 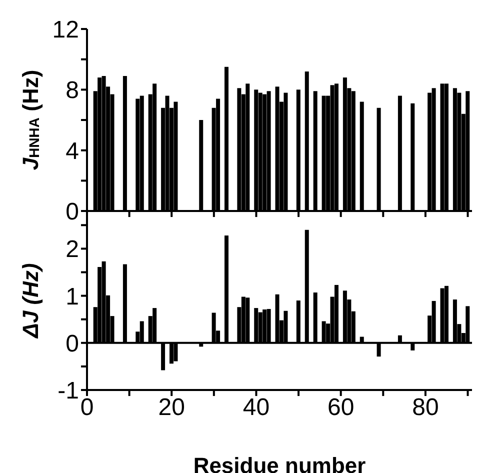 I want to click on y-tick-label: 8, so click(x=72, y=90).